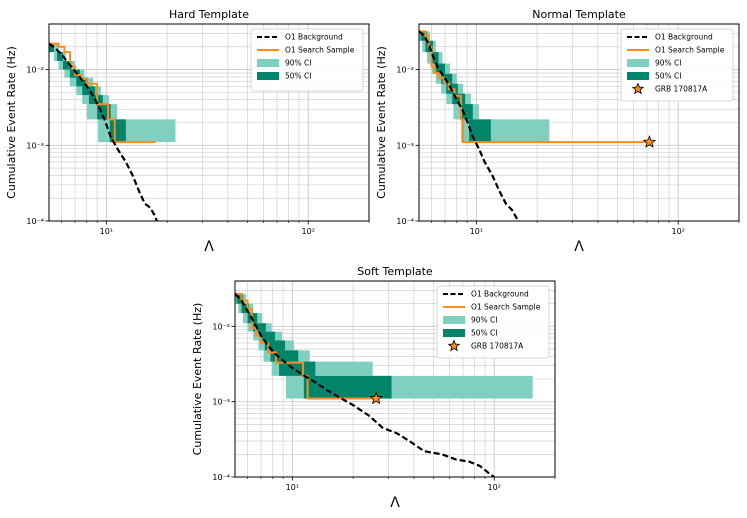 The width and height of the screenshot is (747, 518). I want to click on panel-title: Normal Template, so click(579, 14).